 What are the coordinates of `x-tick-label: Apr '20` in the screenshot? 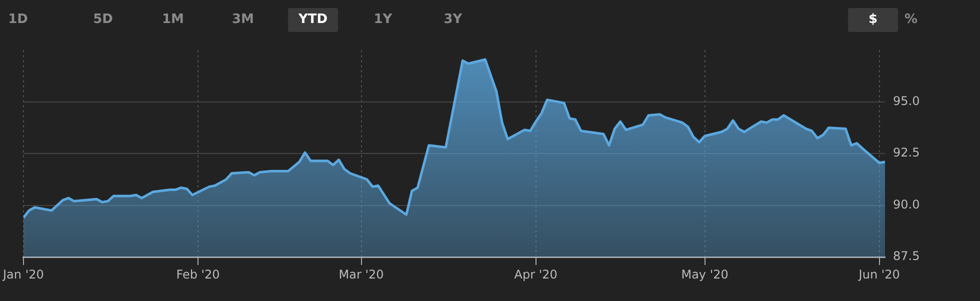 It's located at (536, 274).